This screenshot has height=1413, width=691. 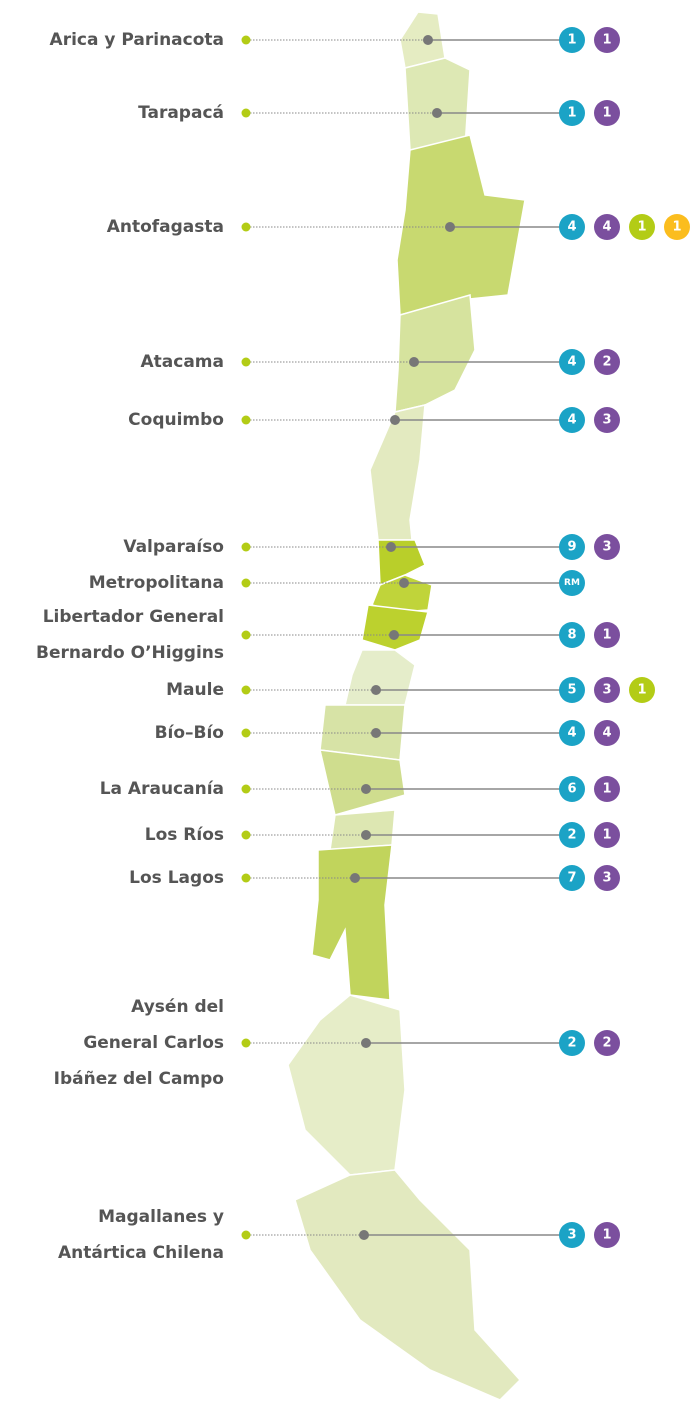 I want to click on region-name: Atacama, so click(x=183, y=362).